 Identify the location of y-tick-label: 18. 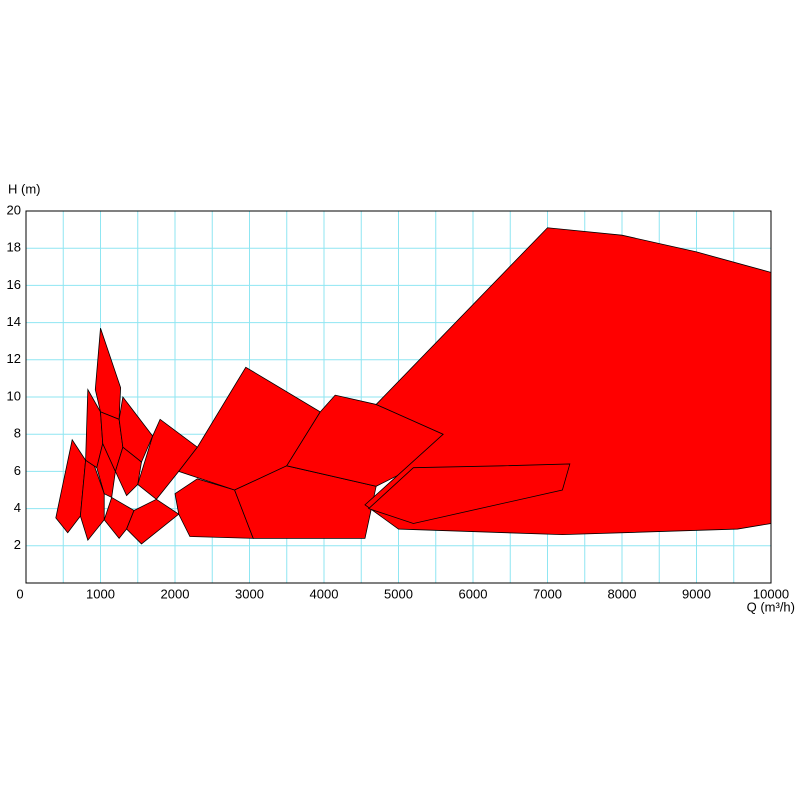
(14, 247).